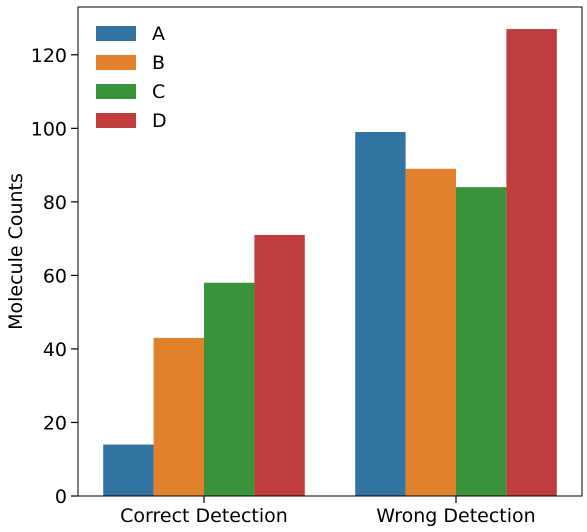 The image size is (587, 532). What do you see at coordinates (430, 332) in the screenshot?
I see `bar-b-wrong` at bounding box center [430, 332].